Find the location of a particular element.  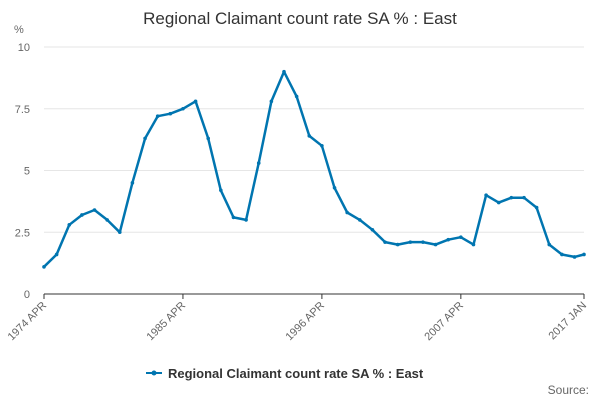

y-tick-label: 7.5 is located at coordinates (22, 110).